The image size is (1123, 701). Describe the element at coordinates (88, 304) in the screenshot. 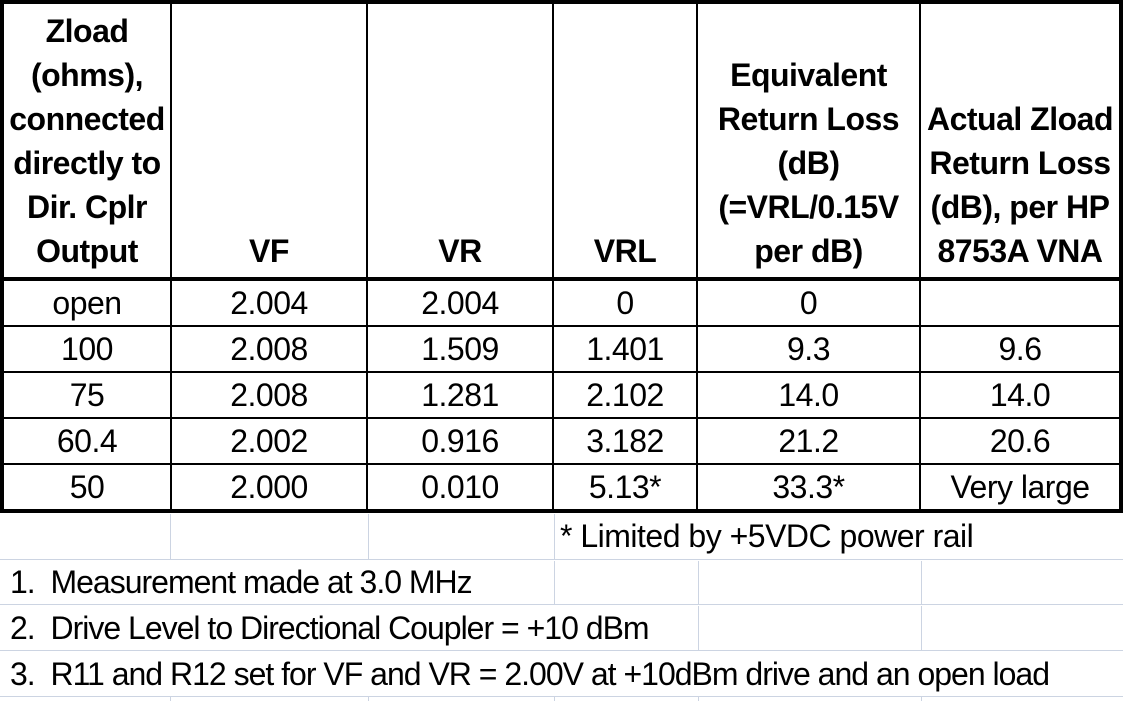

I see `table-cell: open` at that location.